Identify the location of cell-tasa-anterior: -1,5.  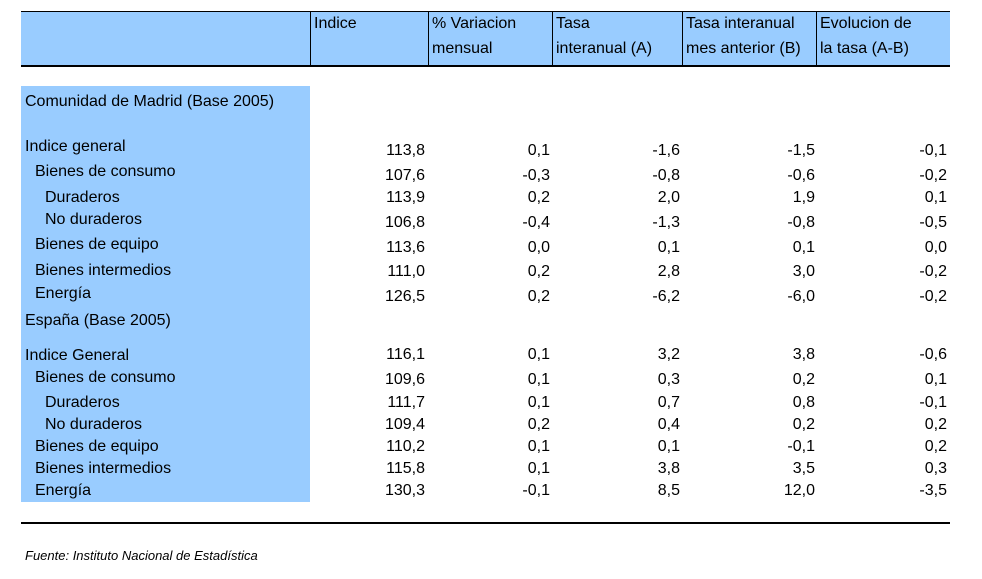
(801, 150).